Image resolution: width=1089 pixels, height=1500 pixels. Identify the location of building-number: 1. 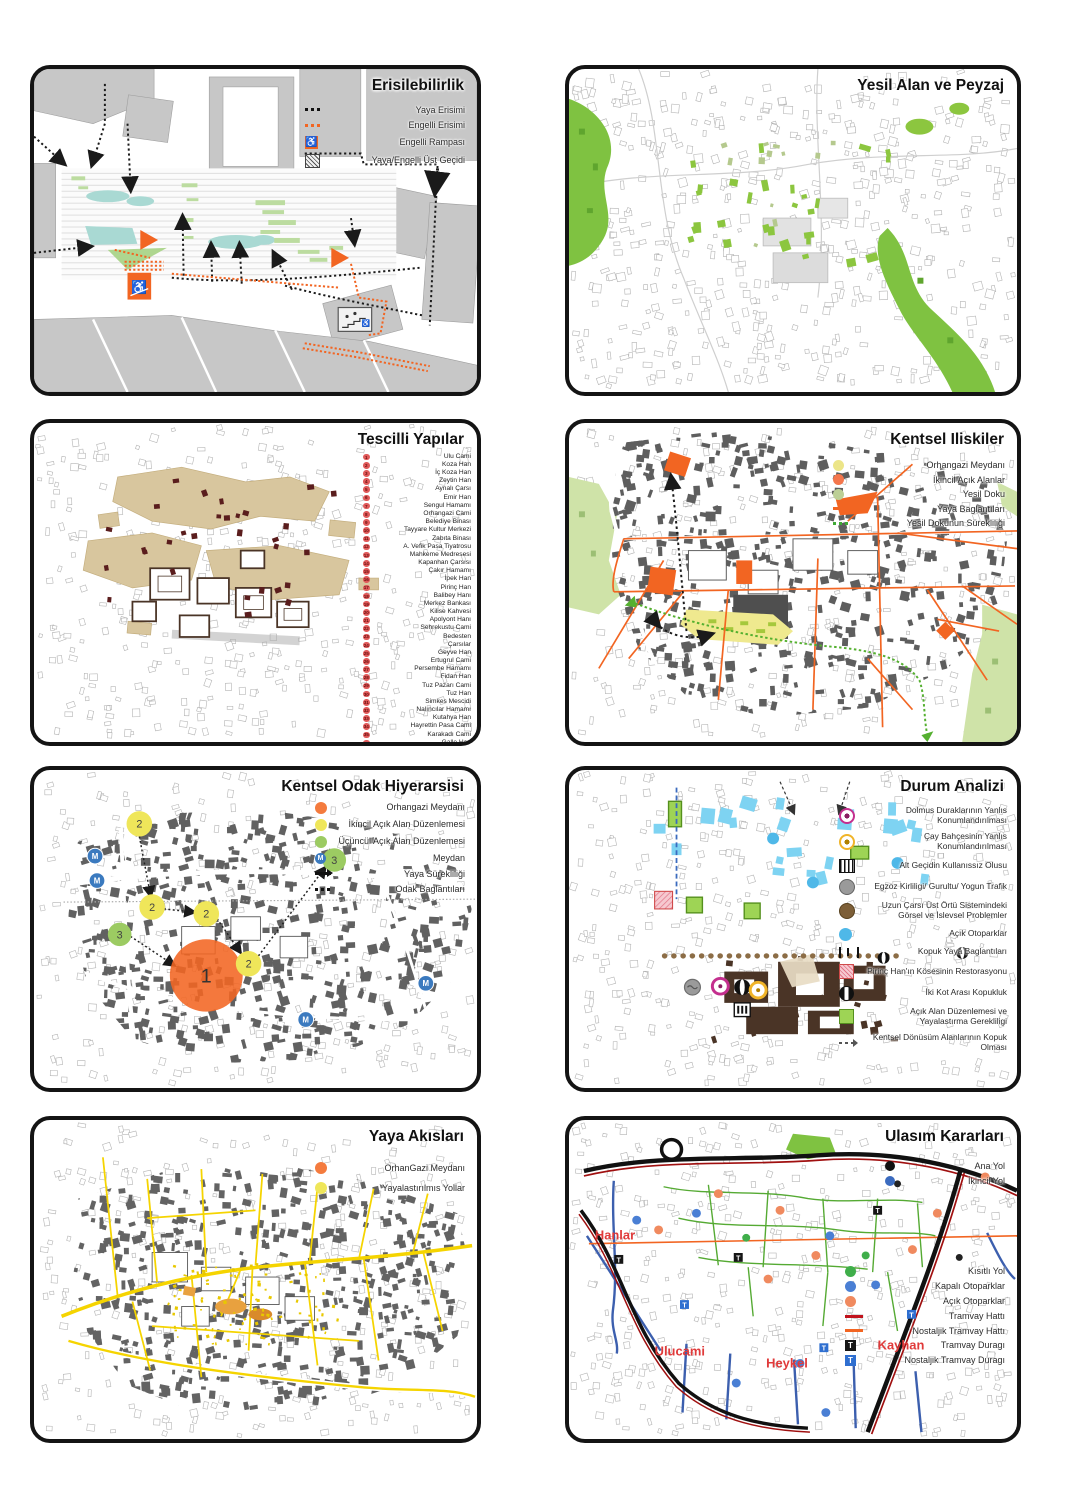
(366, 457).